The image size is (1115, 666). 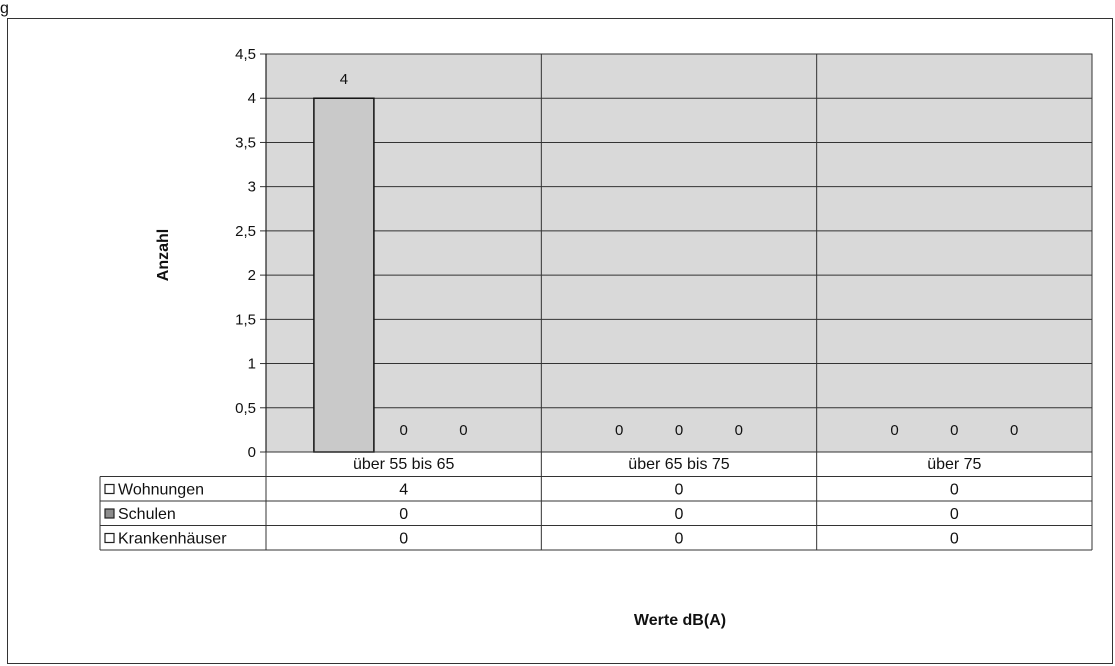 I want to click on y-tick-label: 1, so click(x=252, y=364).